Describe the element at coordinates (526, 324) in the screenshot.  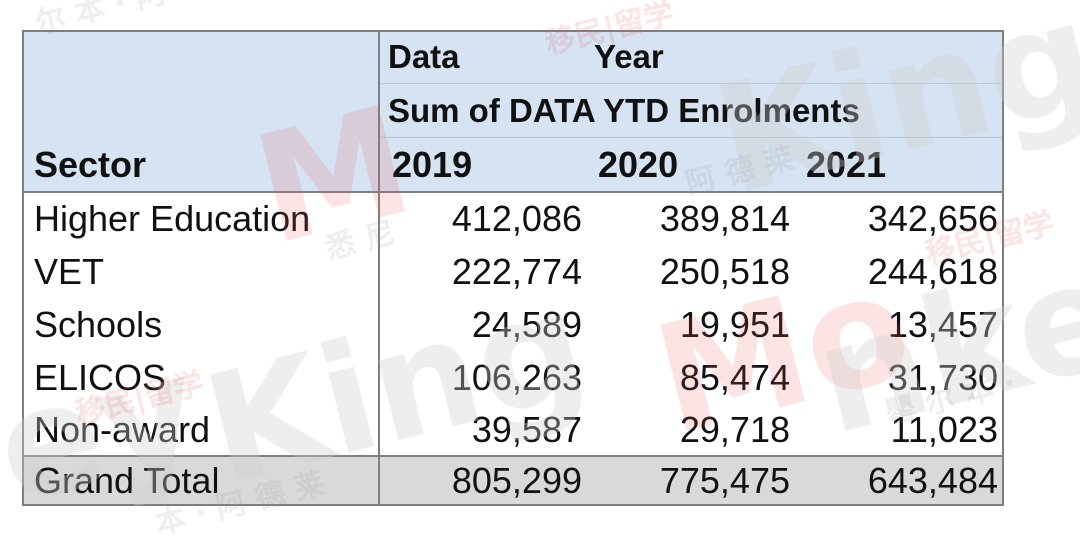
I see `value-cell-2019: 24,589` at that location.